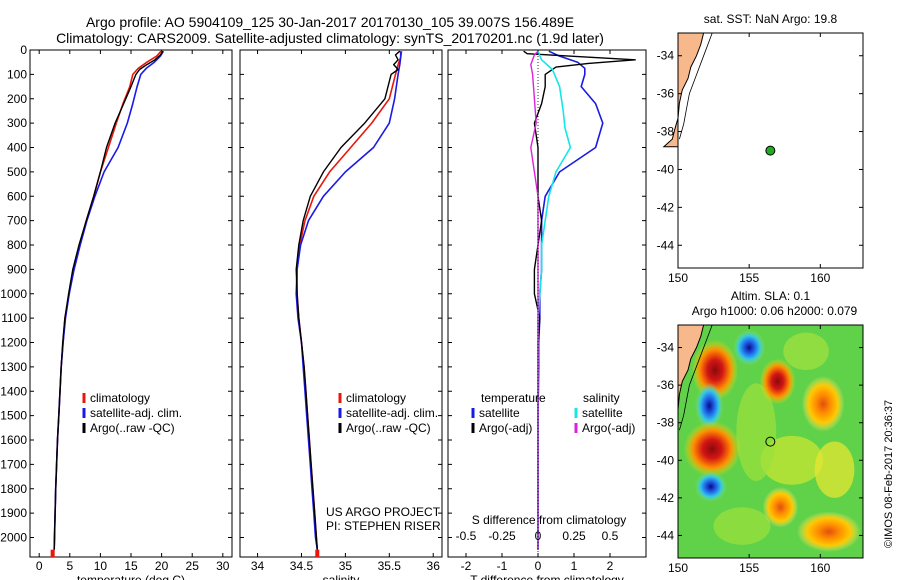  What do you see at coordinates (666, 245) in the screenshot?
I see `sst-map-ytick-label: -44` at bounding box center [666, 245].